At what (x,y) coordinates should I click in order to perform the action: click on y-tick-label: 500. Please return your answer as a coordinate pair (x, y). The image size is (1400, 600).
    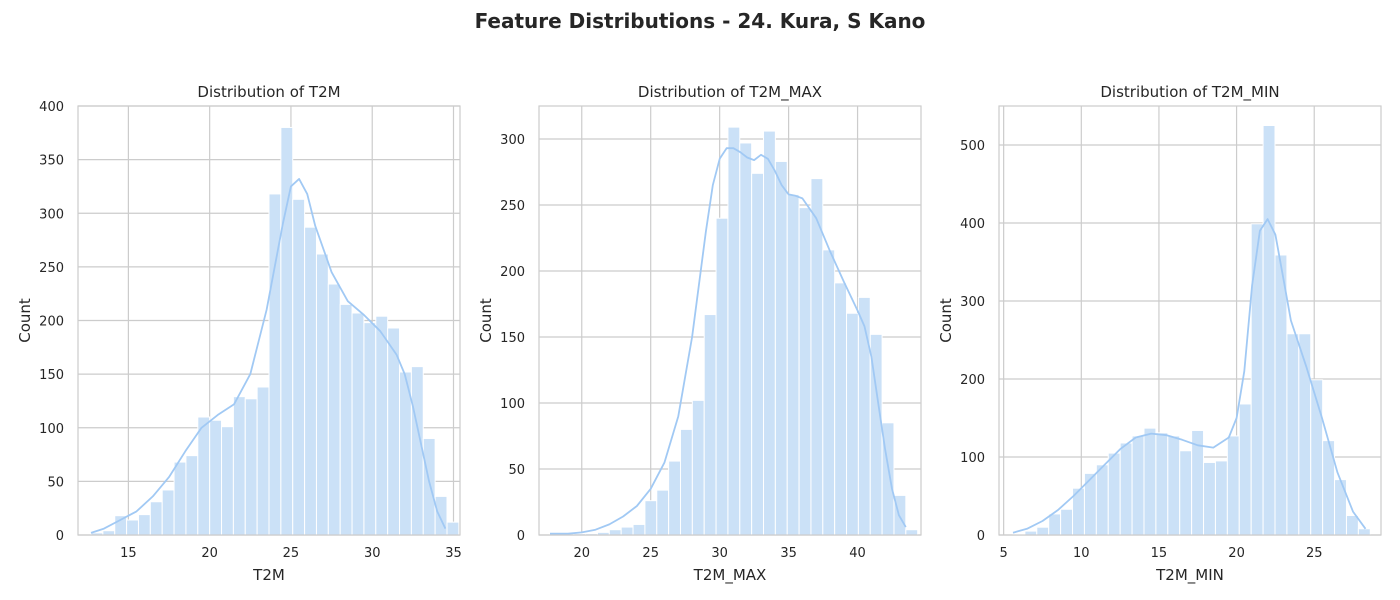
    Looking at the image, I should click on (972, 146).